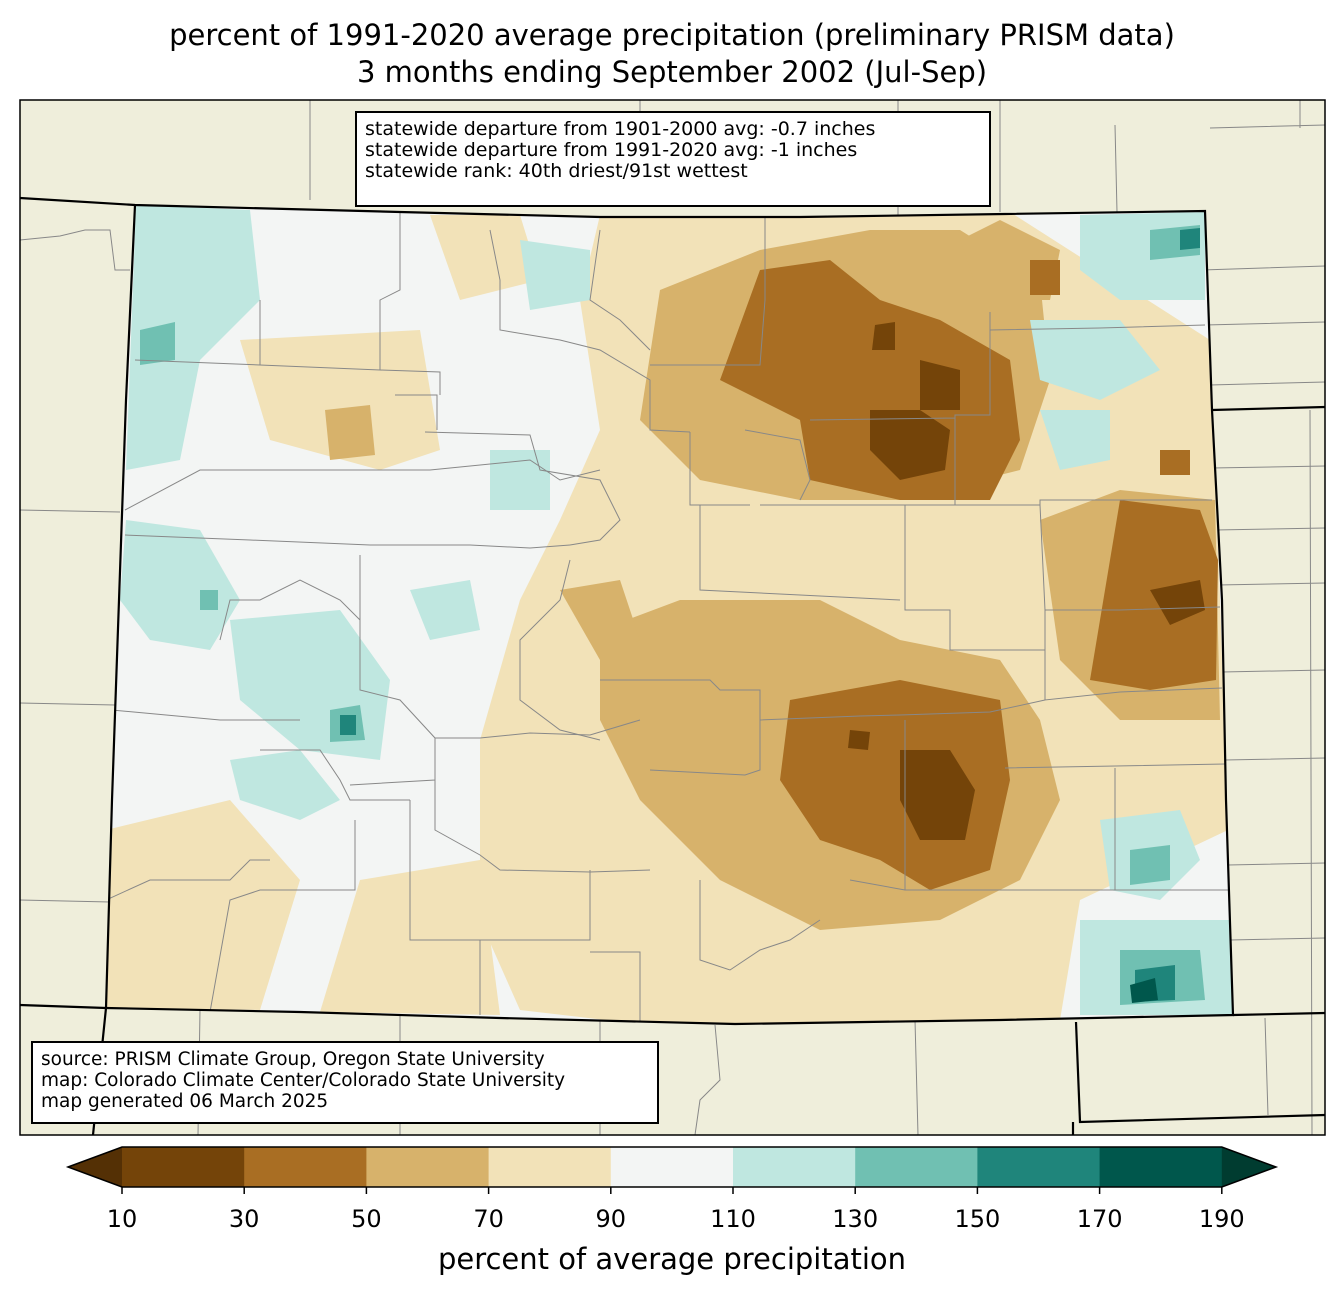 Image resolution: width=1344 pixels, height=1299 pixels. I want to click on stats-line-3: statewide rank: 40th driest/91st wettest, so click(556, 171).